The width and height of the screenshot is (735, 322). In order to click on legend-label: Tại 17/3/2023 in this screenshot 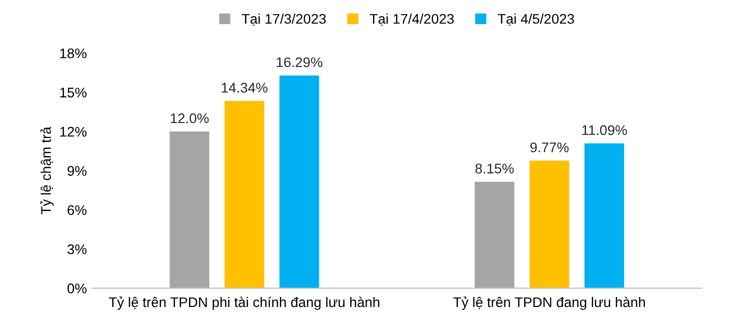, I will do `click(284, 20)`.